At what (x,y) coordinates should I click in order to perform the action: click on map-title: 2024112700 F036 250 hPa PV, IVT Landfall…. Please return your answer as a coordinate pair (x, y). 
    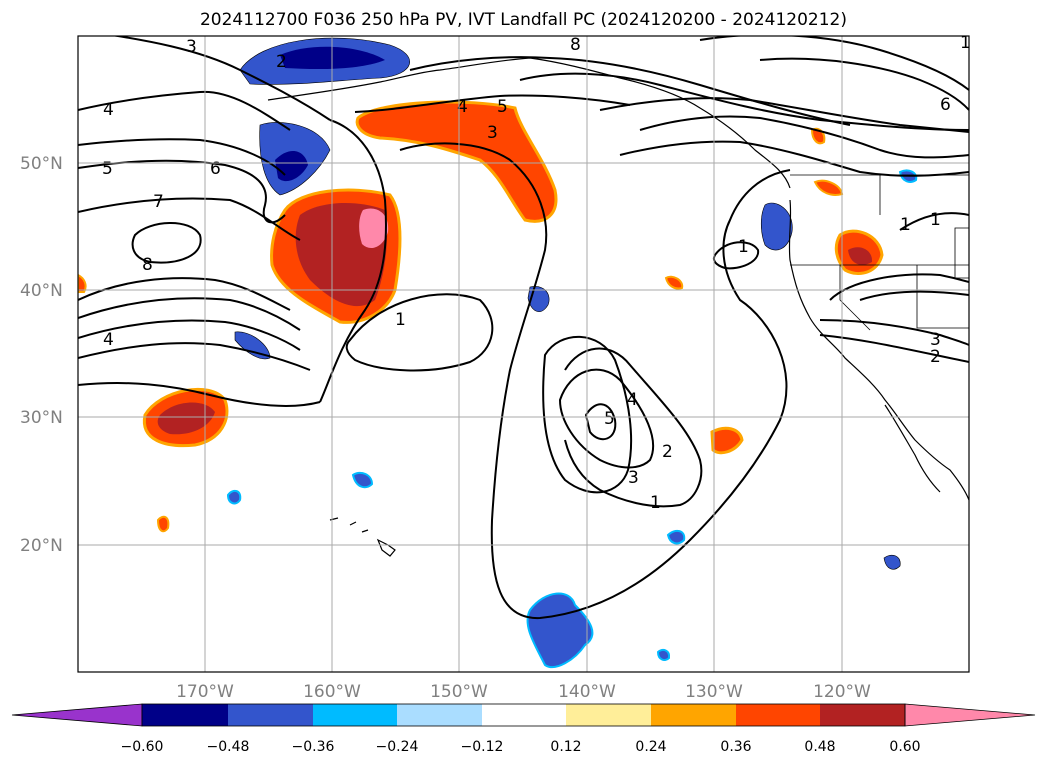
    Looking at the image, I should click on (523, 20).